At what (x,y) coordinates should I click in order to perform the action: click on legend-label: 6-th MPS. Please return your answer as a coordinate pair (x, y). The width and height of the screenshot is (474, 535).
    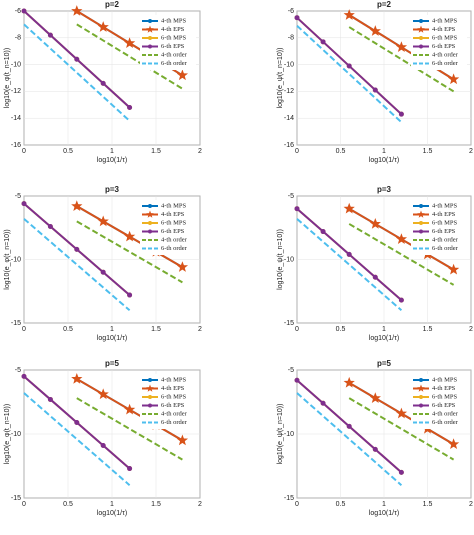
    Looking at the image, I should click on (173, 396).